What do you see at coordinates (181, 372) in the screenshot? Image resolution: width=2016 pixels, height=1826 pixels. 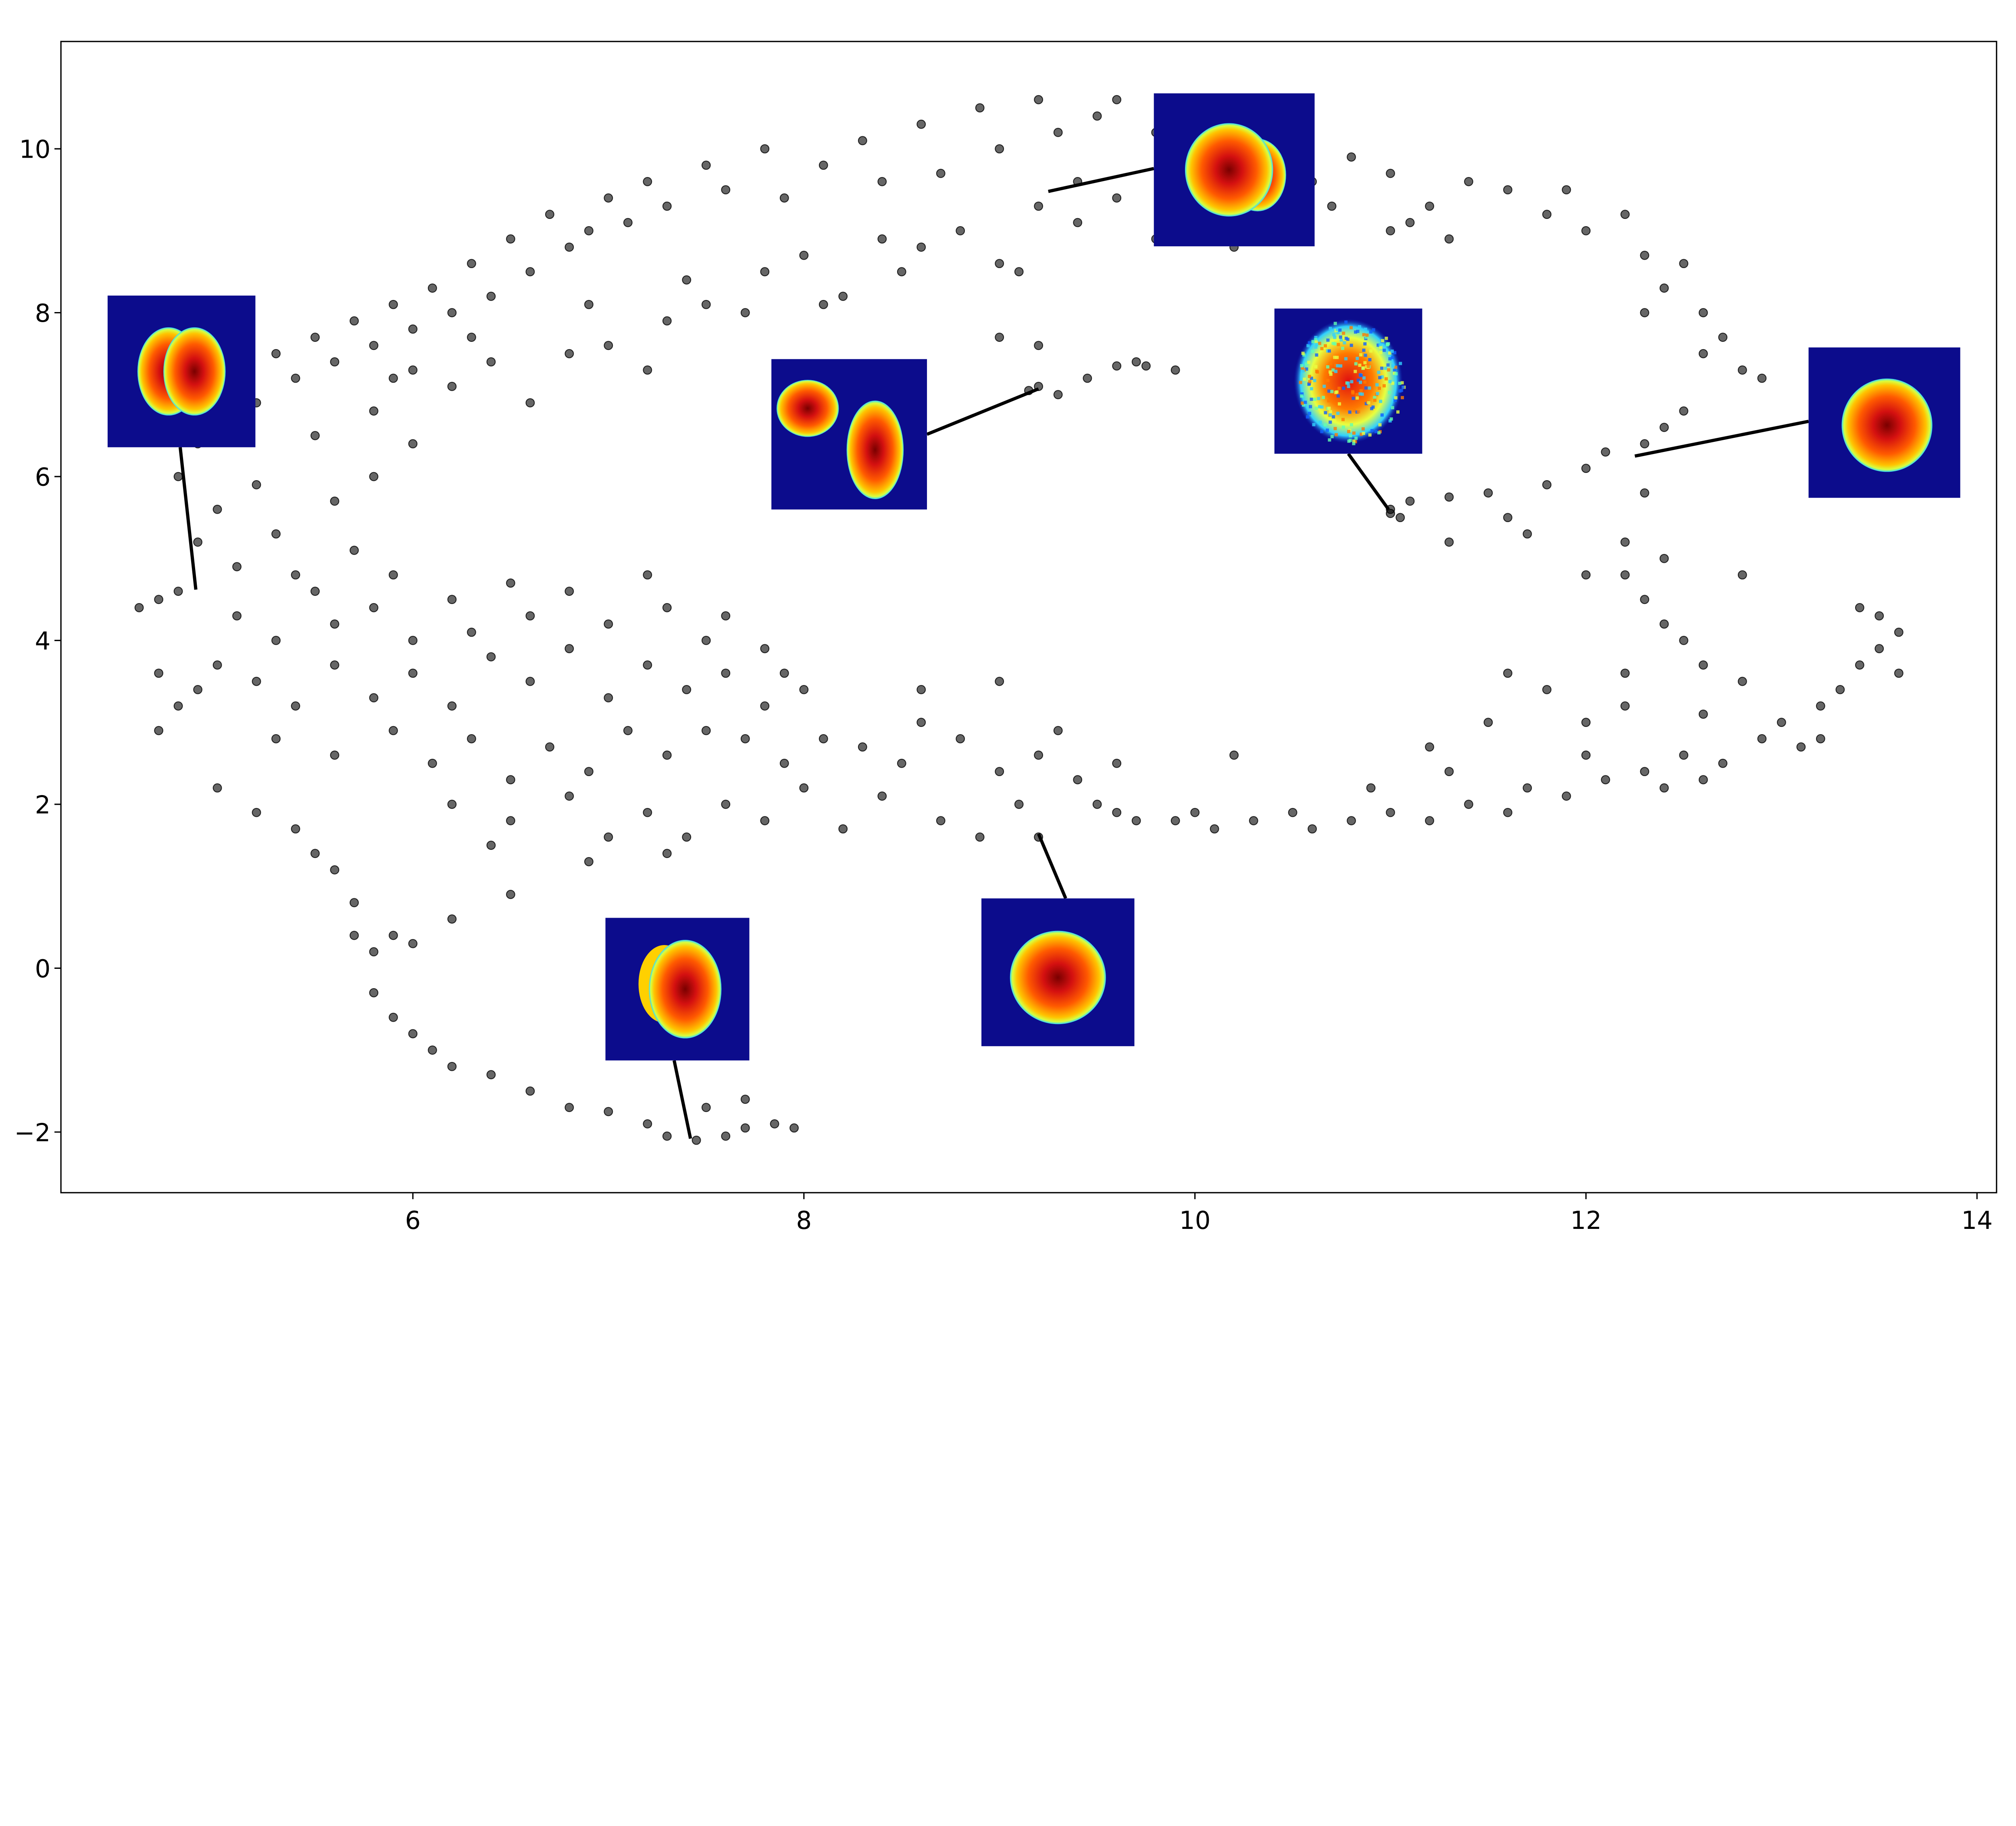 I see `split-blob-inset` at bounding box center [181, 372].